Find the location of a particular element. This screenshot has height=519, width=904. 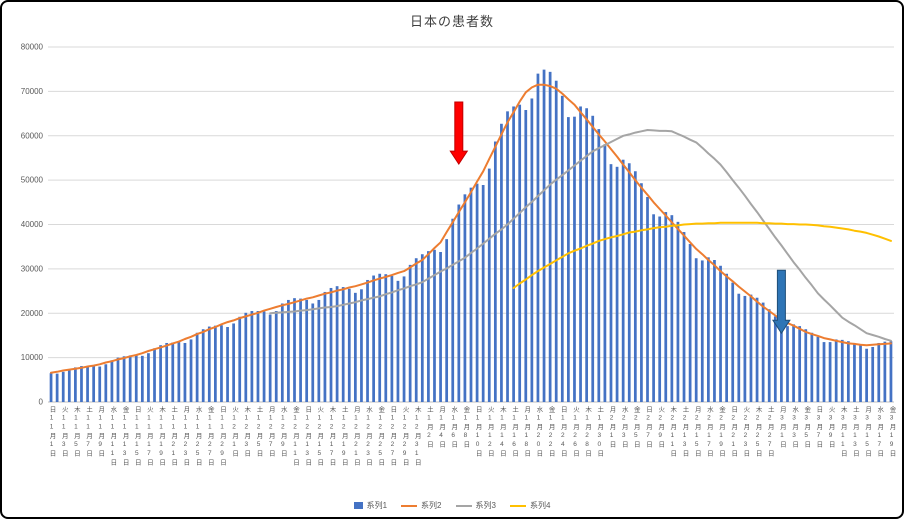

legend-item-2: 系列2 is located at coordinates (421, 505).